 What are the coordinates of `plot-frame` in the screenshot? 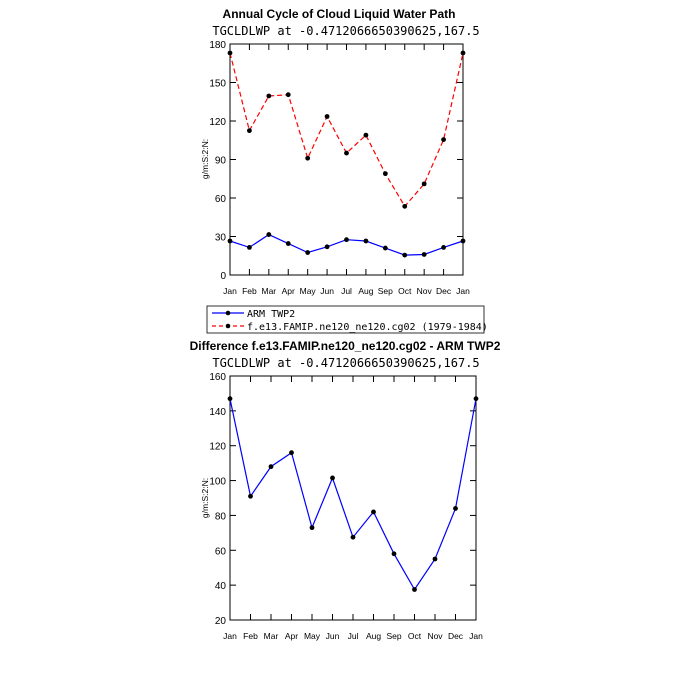 It's located at (353, 498).